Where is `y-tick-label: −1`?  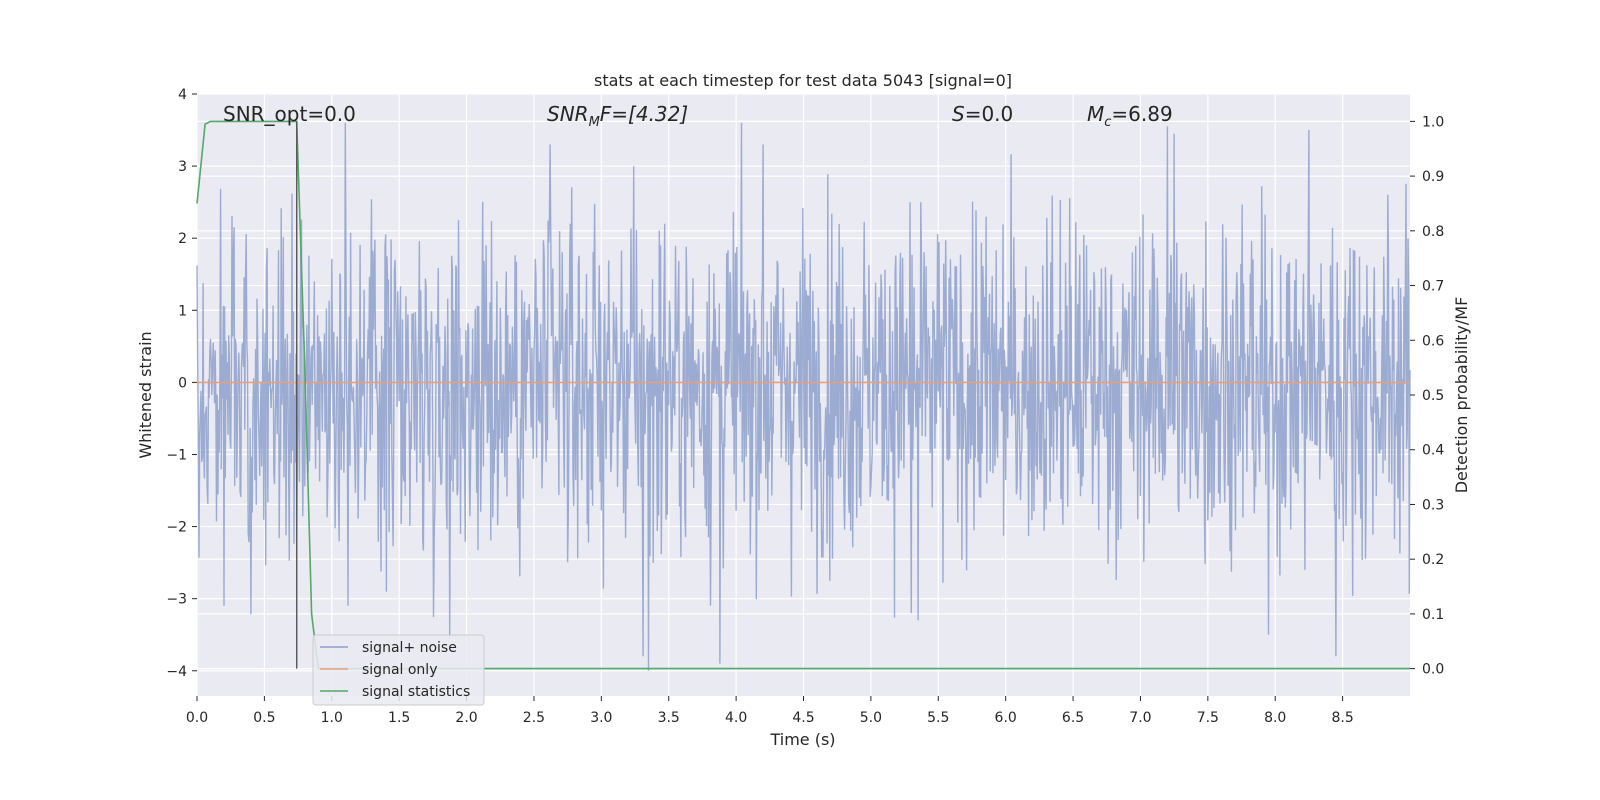 y-tick-label: −1 is located at coordinates (176, 455).